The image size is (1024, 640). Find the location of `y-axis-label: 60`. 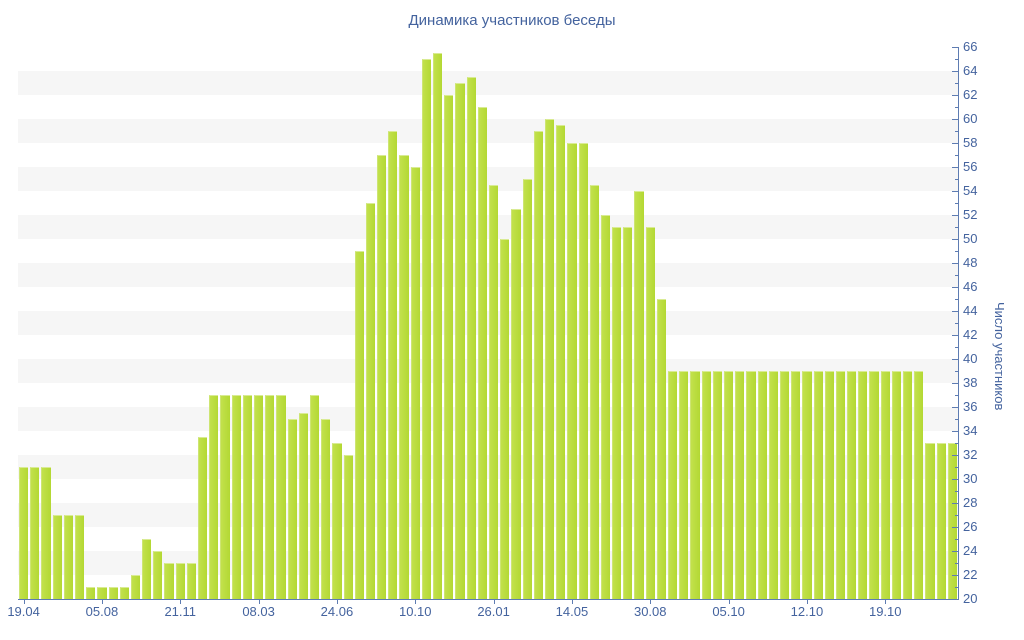

y-axis-label: 60 is located at coordinates (970, 118).